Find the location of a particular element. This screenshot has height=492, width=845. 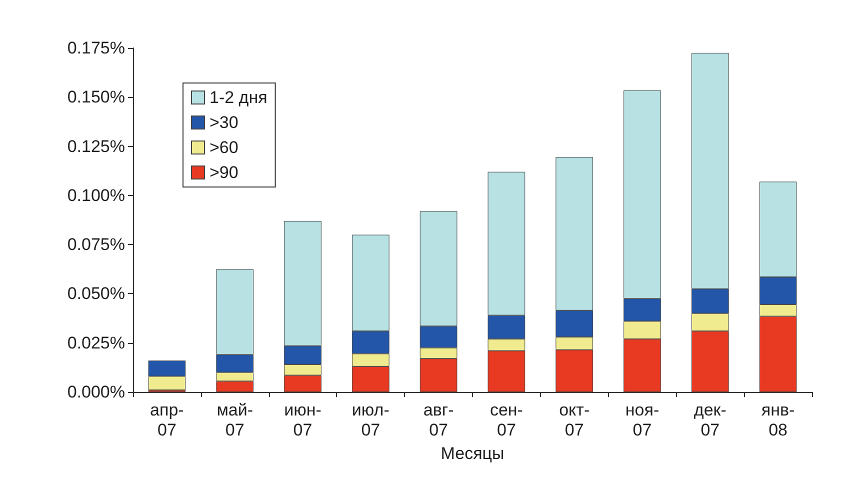

x-tick-label: апр-07 is located at coordinates (167, 420).